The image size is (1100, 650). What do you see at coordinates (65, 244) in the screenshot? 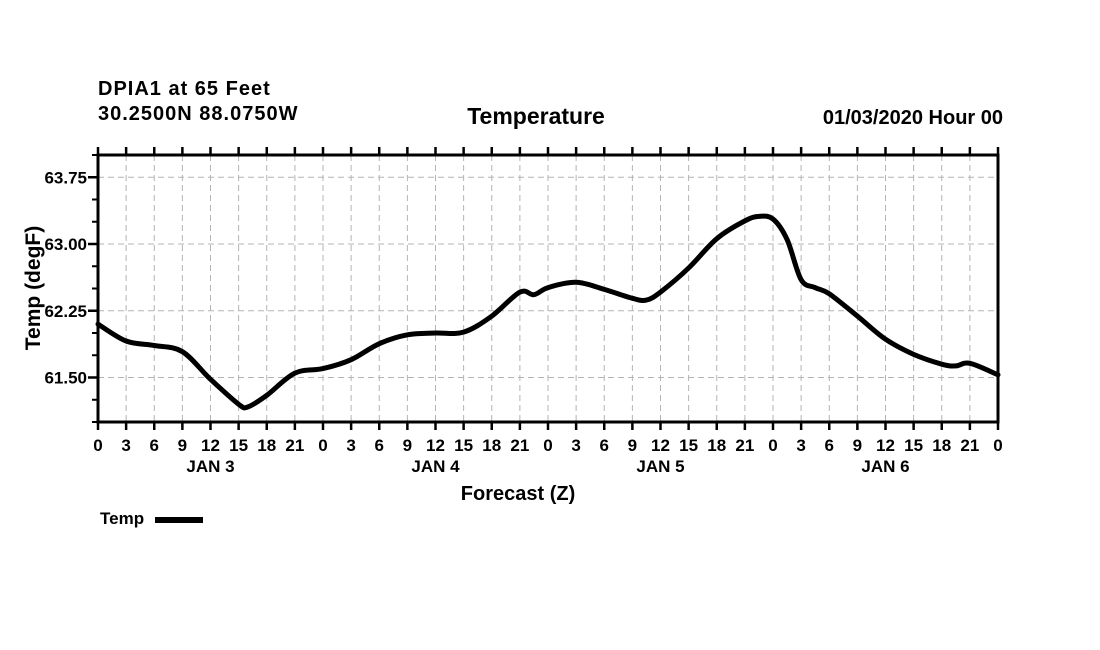
I see `y-tick-label: 63.00` at bounding box center [65, 244].